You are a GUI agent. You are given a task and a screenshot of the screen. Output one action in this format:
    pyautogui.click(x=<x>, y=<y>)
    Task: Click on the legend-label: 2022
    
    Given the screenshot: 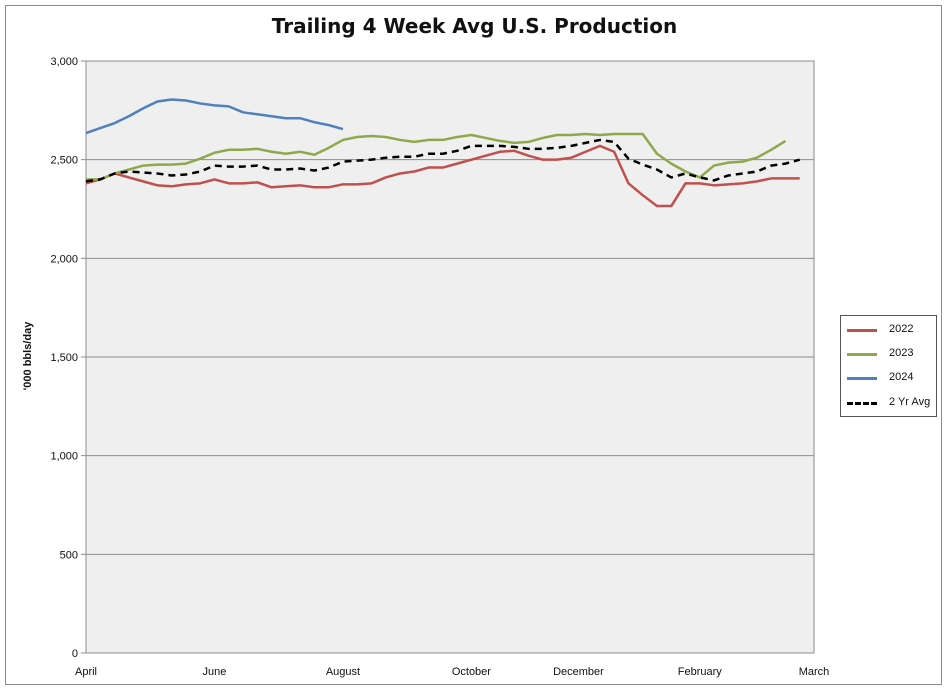 What is the action you would take?
    pyautogui.click(x=901, y=329)
    